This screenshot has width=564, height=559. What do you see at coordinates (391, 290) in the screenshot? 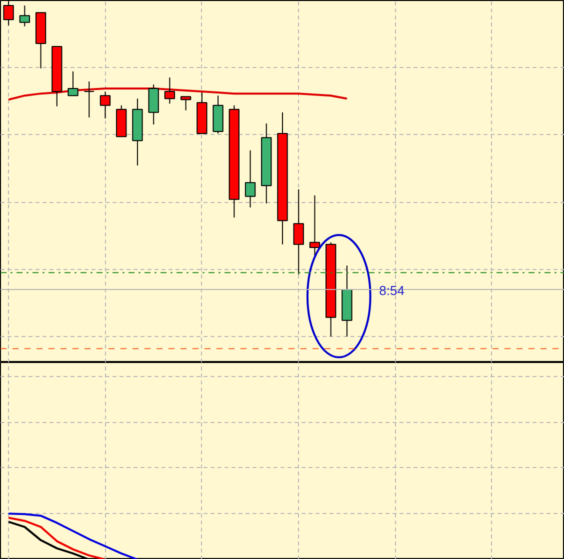
I see `annotation: 8:54` at bounding box center [391, 290].